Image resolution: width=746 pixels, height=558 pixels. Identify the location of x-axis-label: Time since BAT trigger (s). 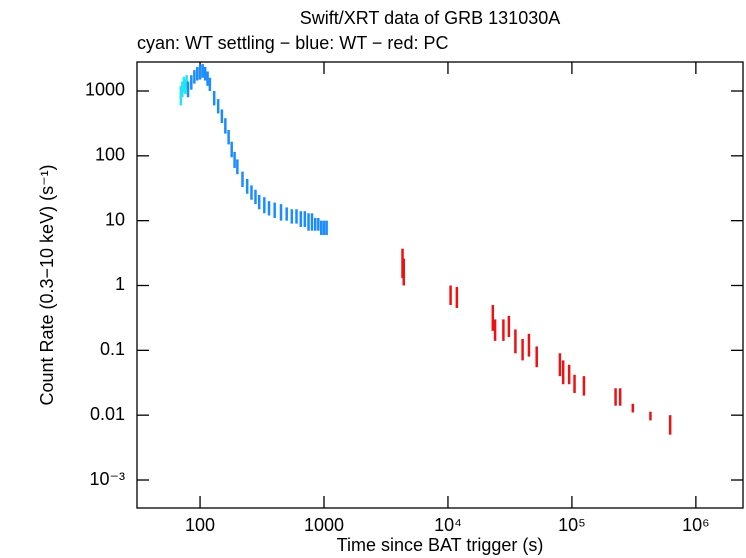
(440, 545).